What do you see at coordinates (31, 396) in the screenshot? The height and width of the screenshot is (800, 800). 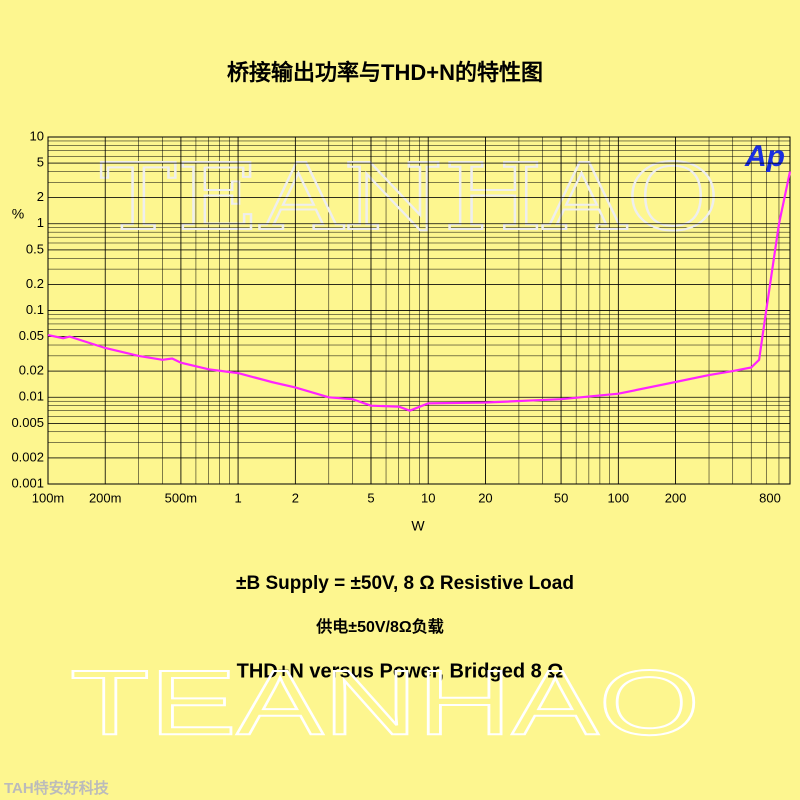 I see `y-tick-label: 0.01` at bounding box center [31, 396].